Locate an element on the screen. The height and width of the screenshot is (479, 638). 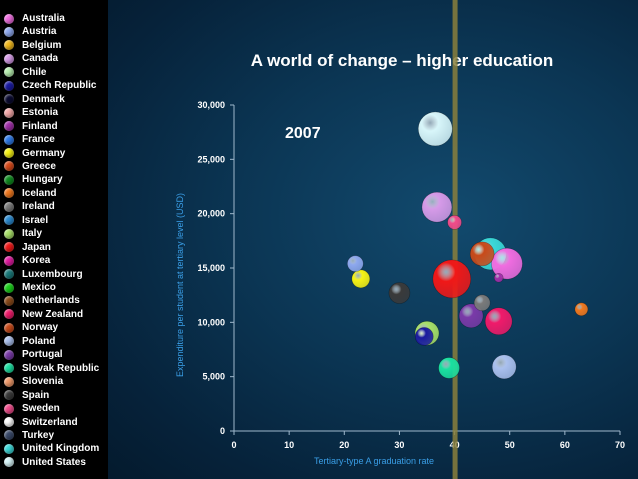
legend-item: Denmark is located at coordinates (34, 99).